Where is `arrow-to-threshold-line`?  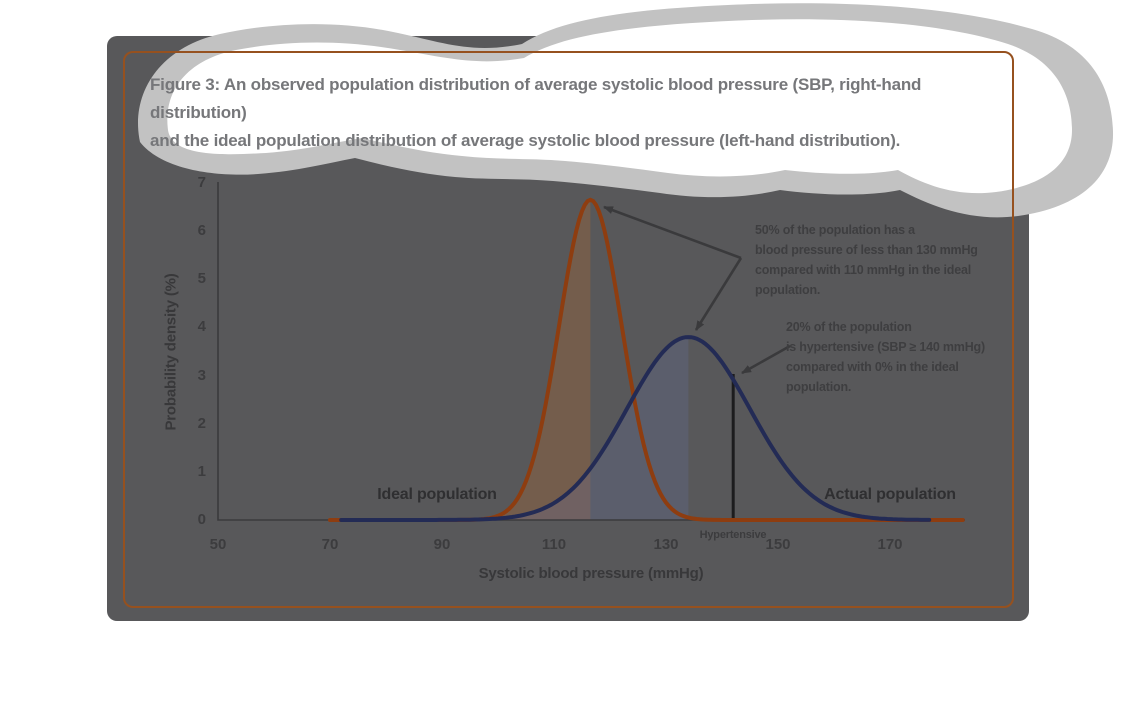 arrow-to-threshold-line is located at coordinates (766, 359).